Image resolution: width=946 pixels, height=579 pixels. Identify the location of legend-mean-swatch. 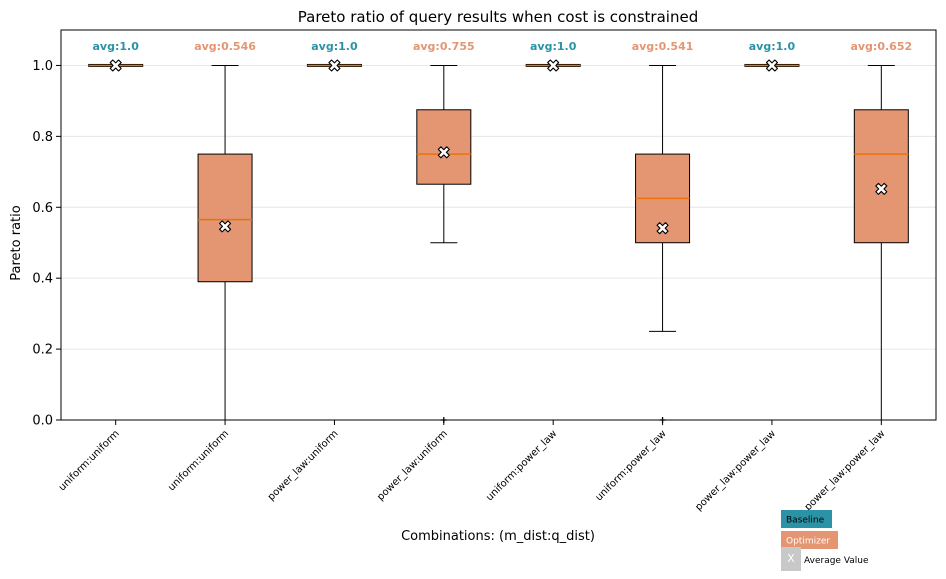
(791, 559).